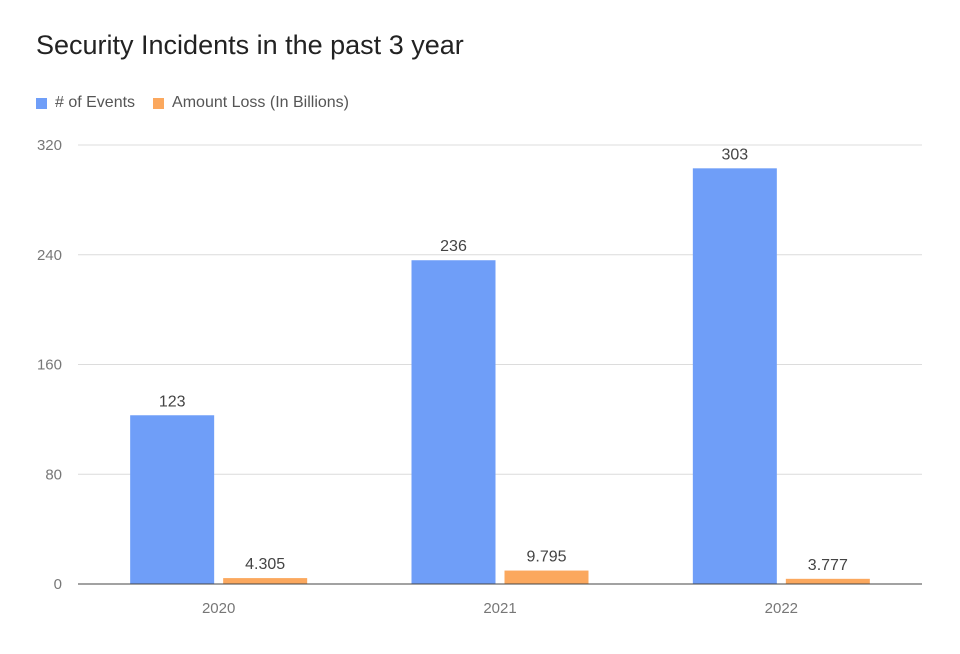 The image size is (960, 654). Describe the element at coordinates (734, 376) in the screenshot. I see `bar-events-2022` at that location.